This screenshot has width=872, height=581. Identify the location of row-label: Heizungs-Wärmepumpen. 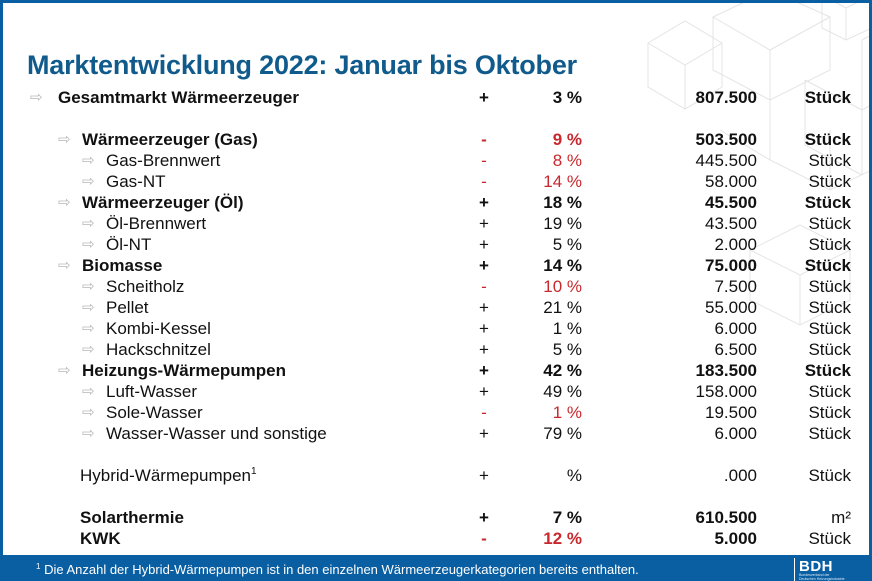
(184, 370).